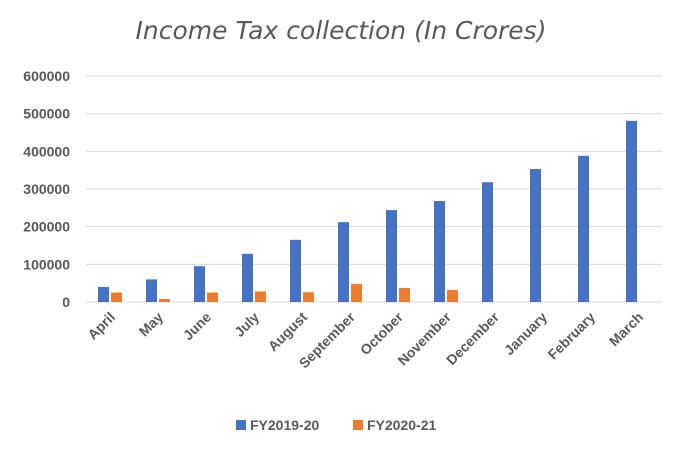 Image resolution: width=682 pixels, height=453 pixels. Describe the element at coordinates (535, 235) in the screenshot. I see `bar-fy2019-20-january` at that location.